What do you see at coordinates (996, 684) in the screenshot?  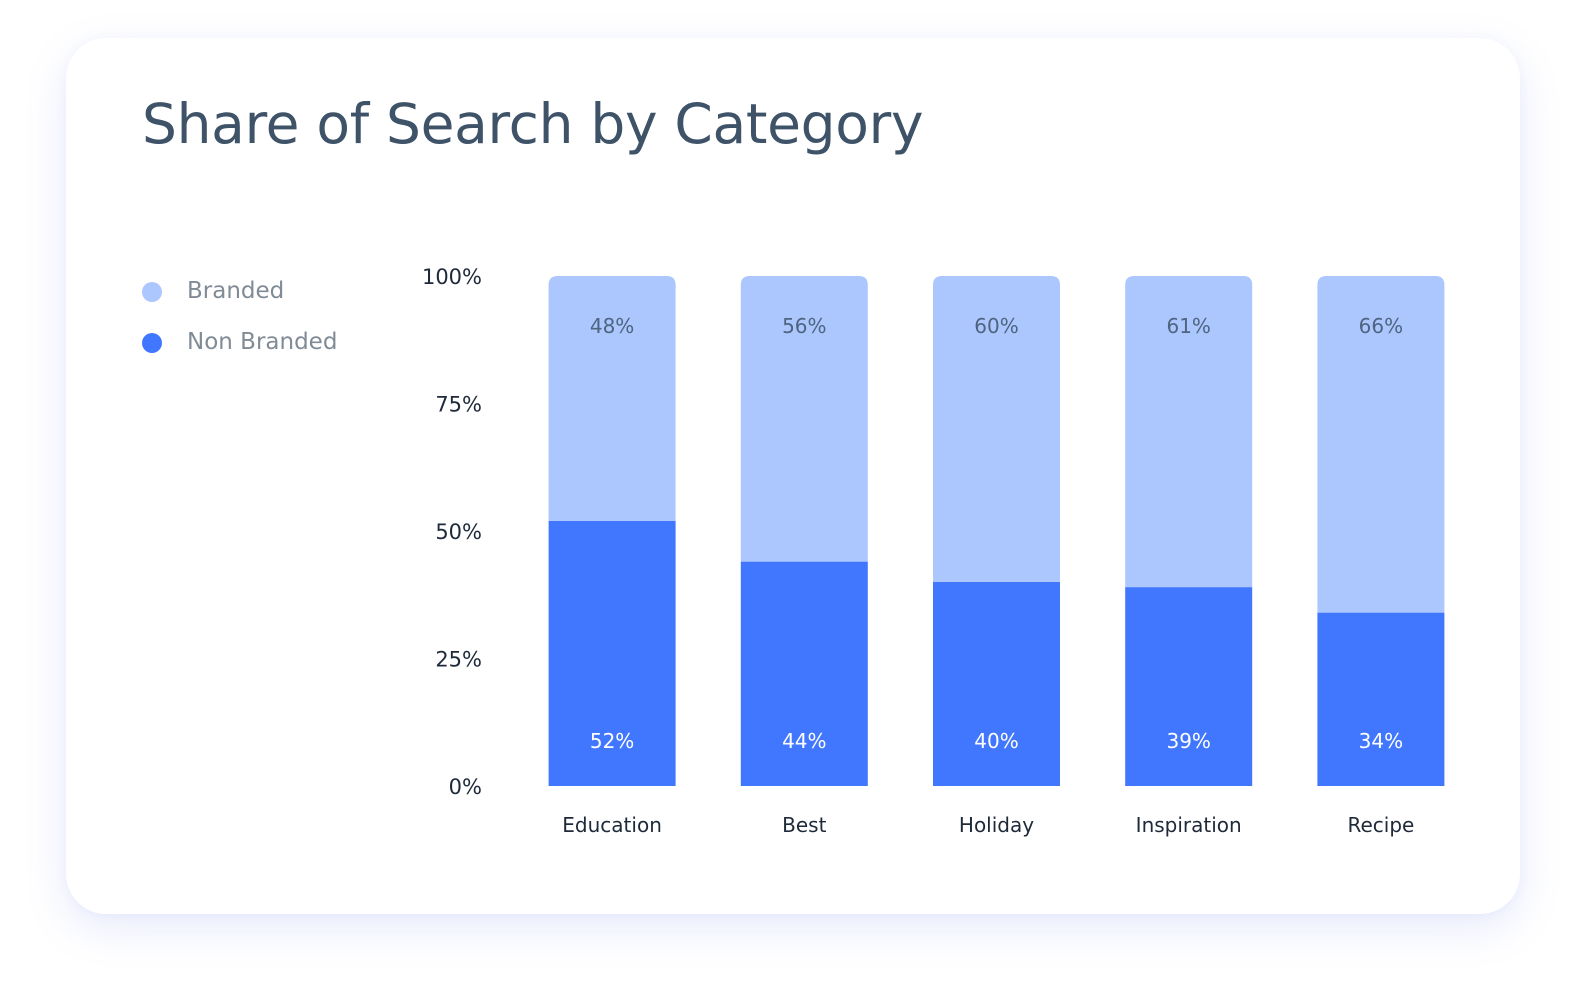 I see `bar-non-branded-holiday` at bounding box center [996, 684].